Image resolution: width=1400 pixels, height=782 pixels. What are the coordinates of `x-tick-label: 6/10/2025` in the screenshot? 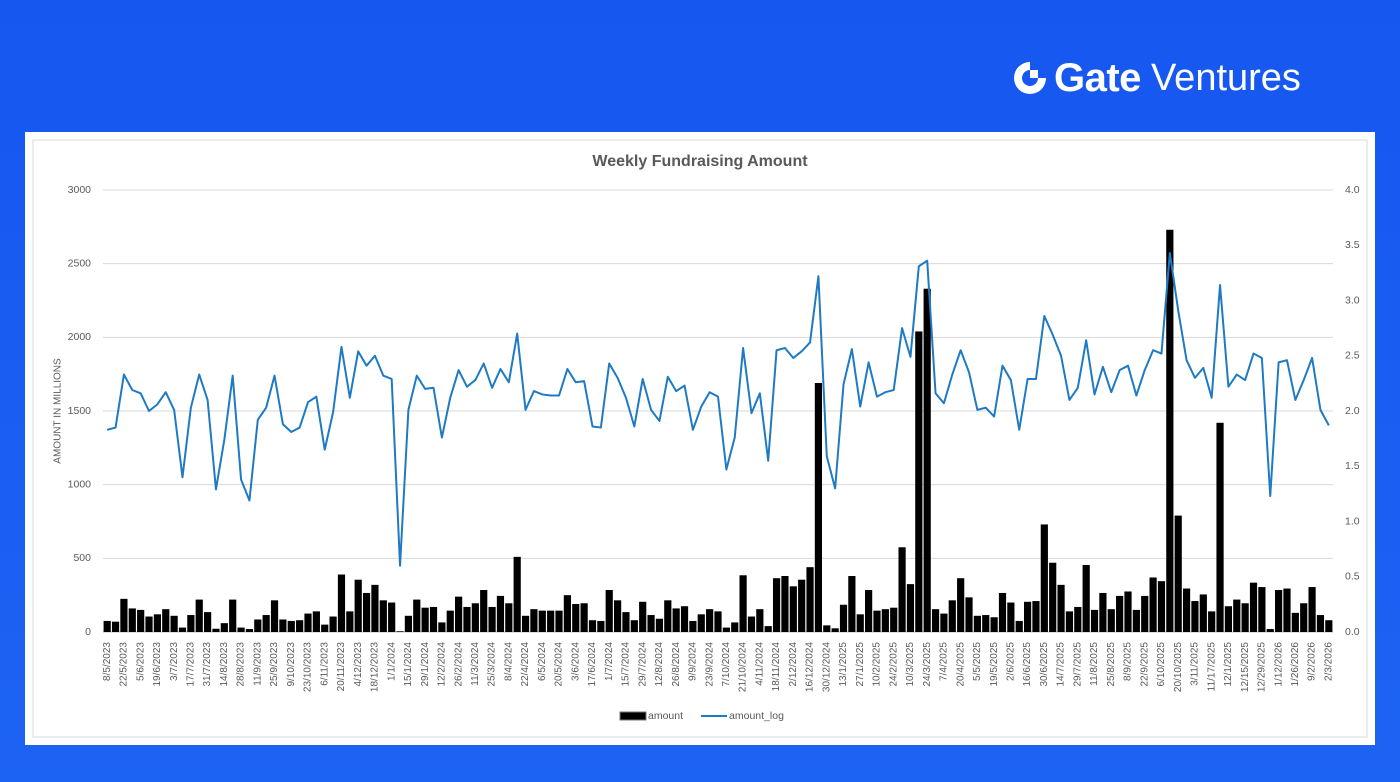 It's located at (1161, 664).